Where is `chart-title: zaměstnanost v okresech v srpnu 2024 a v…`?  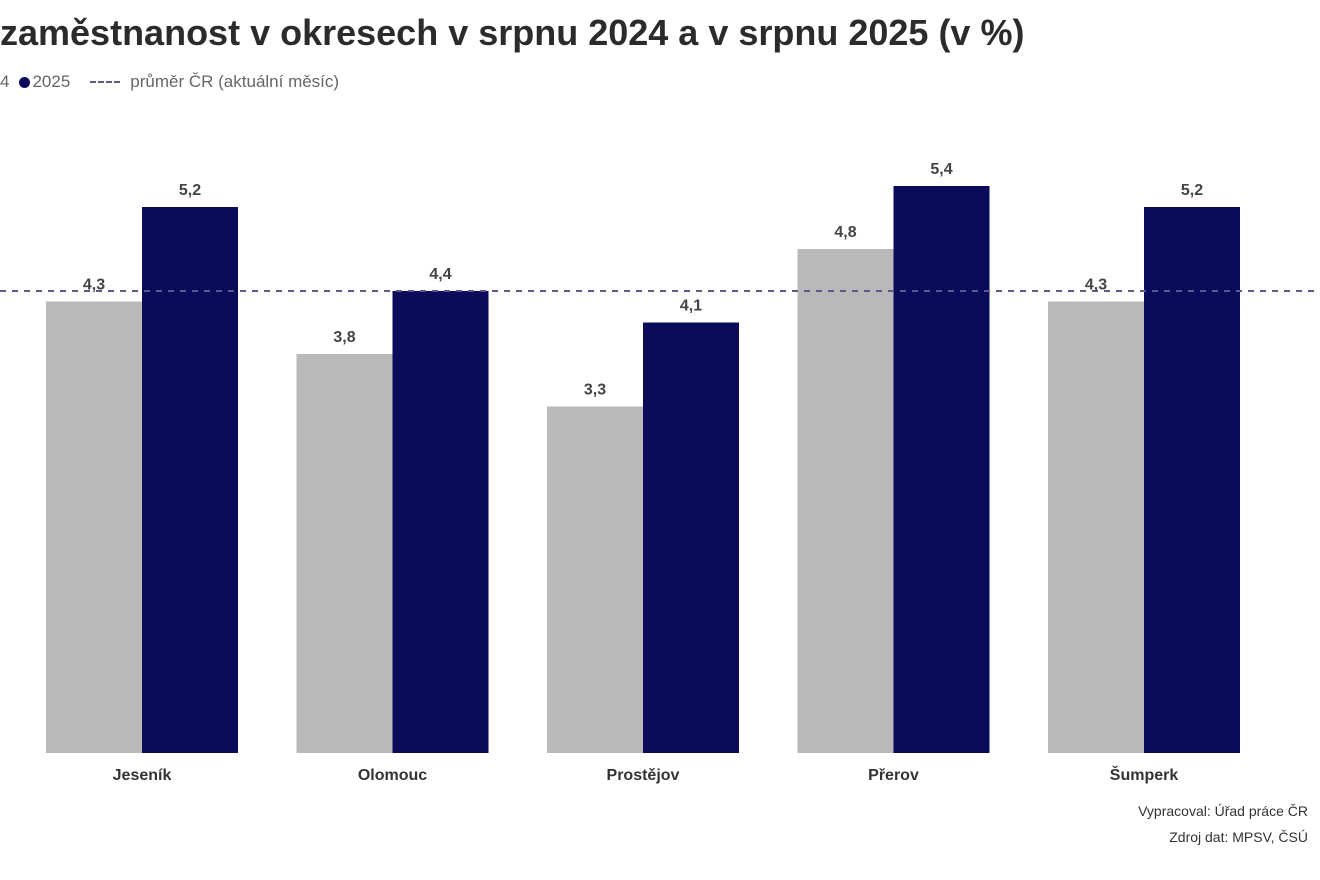
chart-title: zaměstnanost v okresech v srpnu 2024 a v… is located at coordinates (512, 32).